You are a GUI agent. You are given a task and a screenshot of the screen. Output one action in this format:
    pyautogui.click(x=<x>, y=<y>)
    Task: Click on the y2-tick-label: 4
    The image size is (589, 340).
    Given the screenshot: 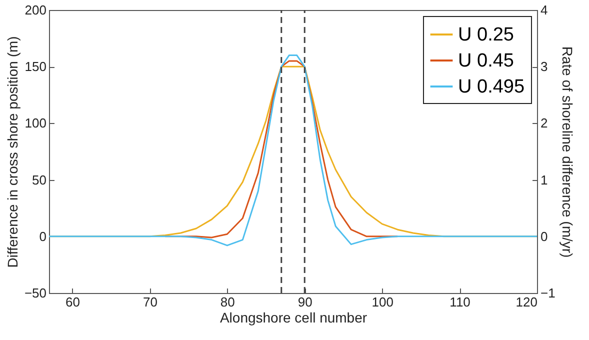 What is the action you would take?
    pyautogui.click(x=544, y=10)
    